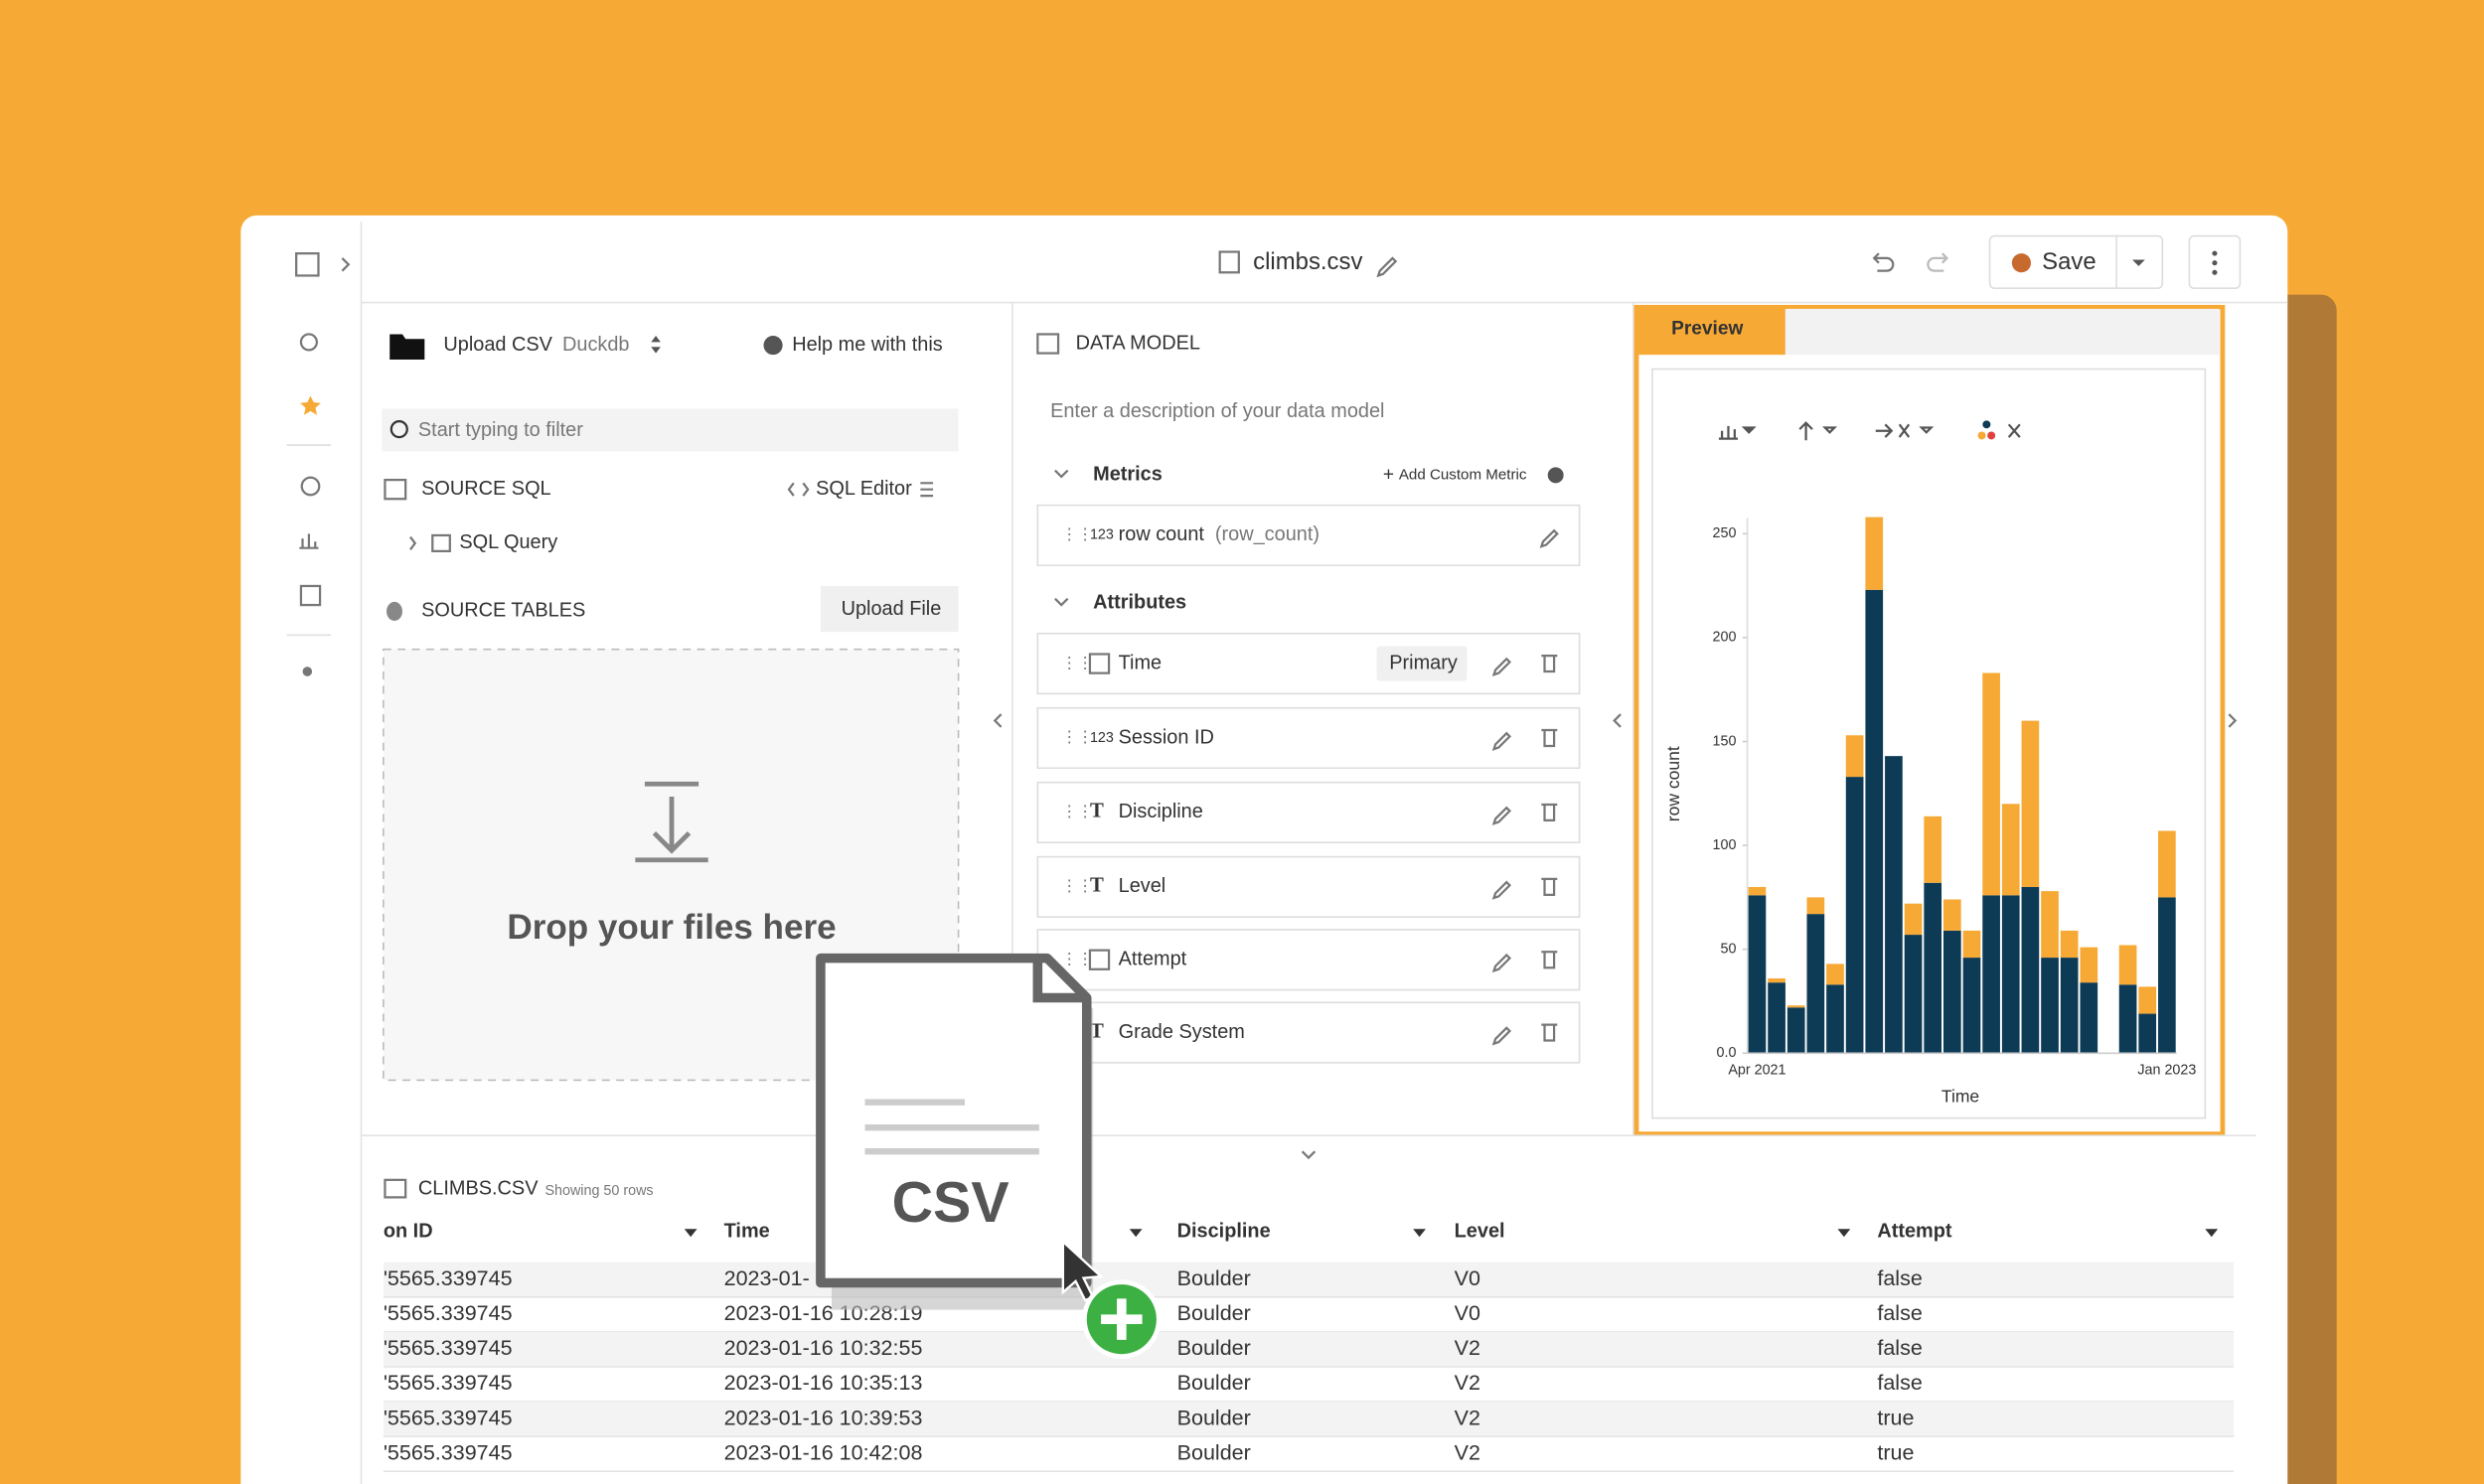  I want to click on chart-type, so click(1738, 432).